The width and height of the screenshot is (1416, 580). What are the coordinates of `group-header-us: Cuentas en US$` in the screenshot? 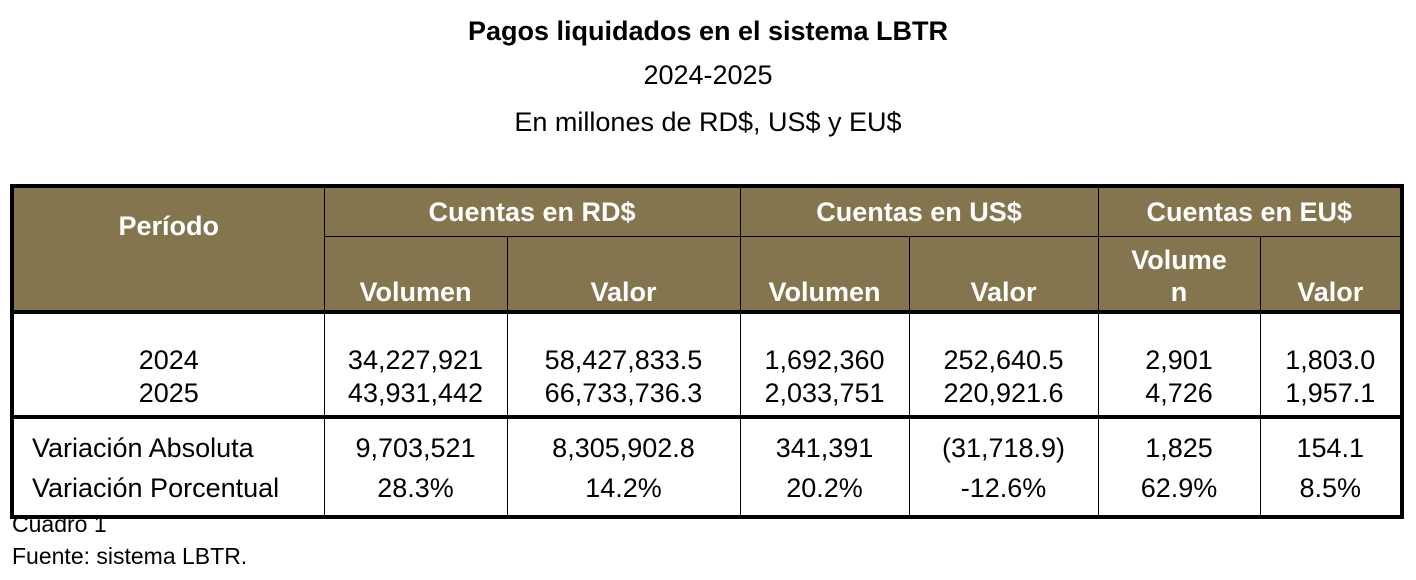 It's located at (919, 211).